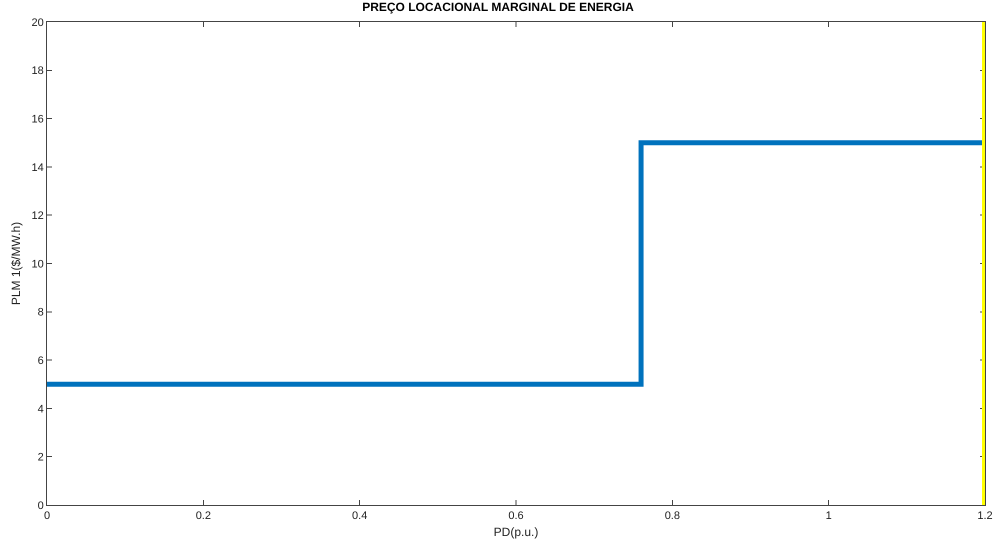  I want to click on y-tick-label: 10, so click(38, 264).